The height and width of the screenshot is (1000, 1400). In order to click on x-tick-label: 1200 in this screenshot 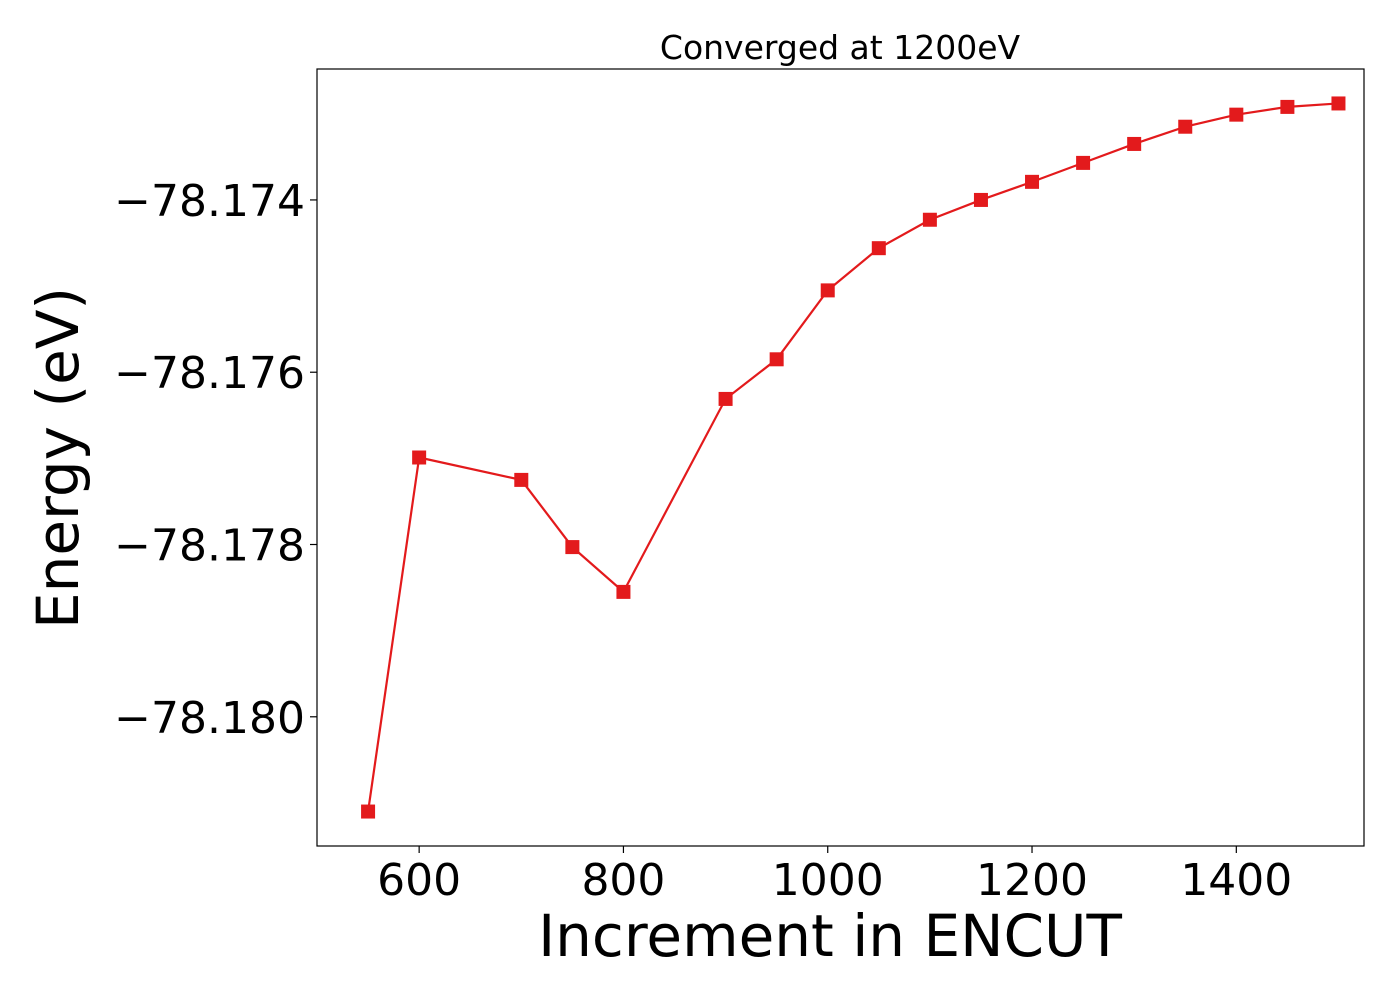, I will do `click(1032, 880)`.